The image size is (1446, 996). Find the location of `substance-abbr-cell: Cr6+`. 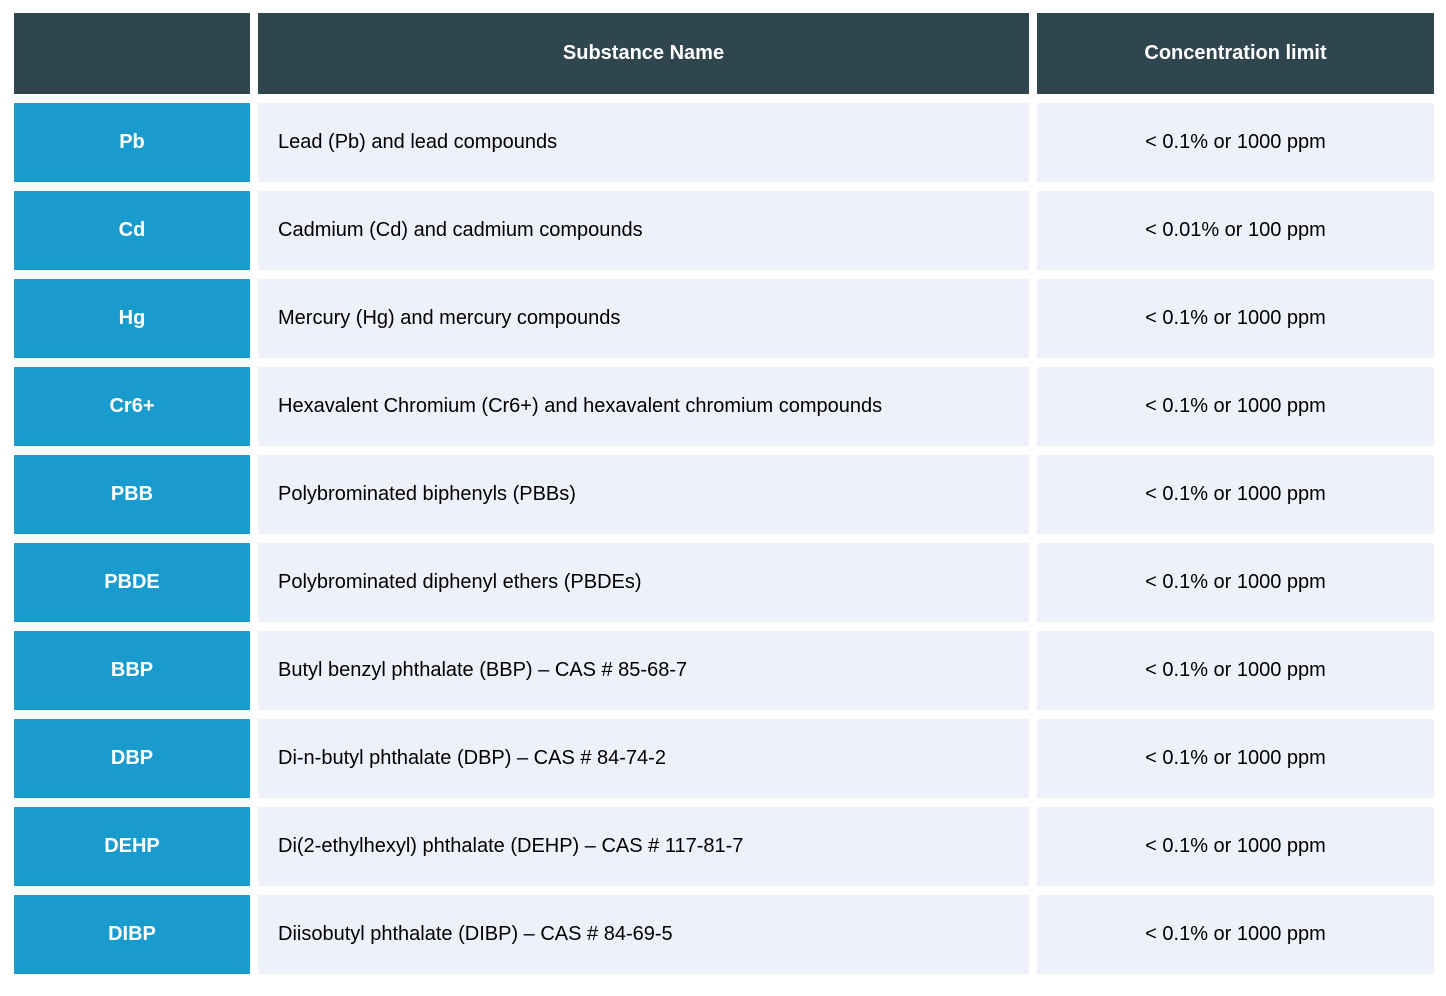

substance-abbr-cell: Cr6+ is located at coordinates (132, 406).